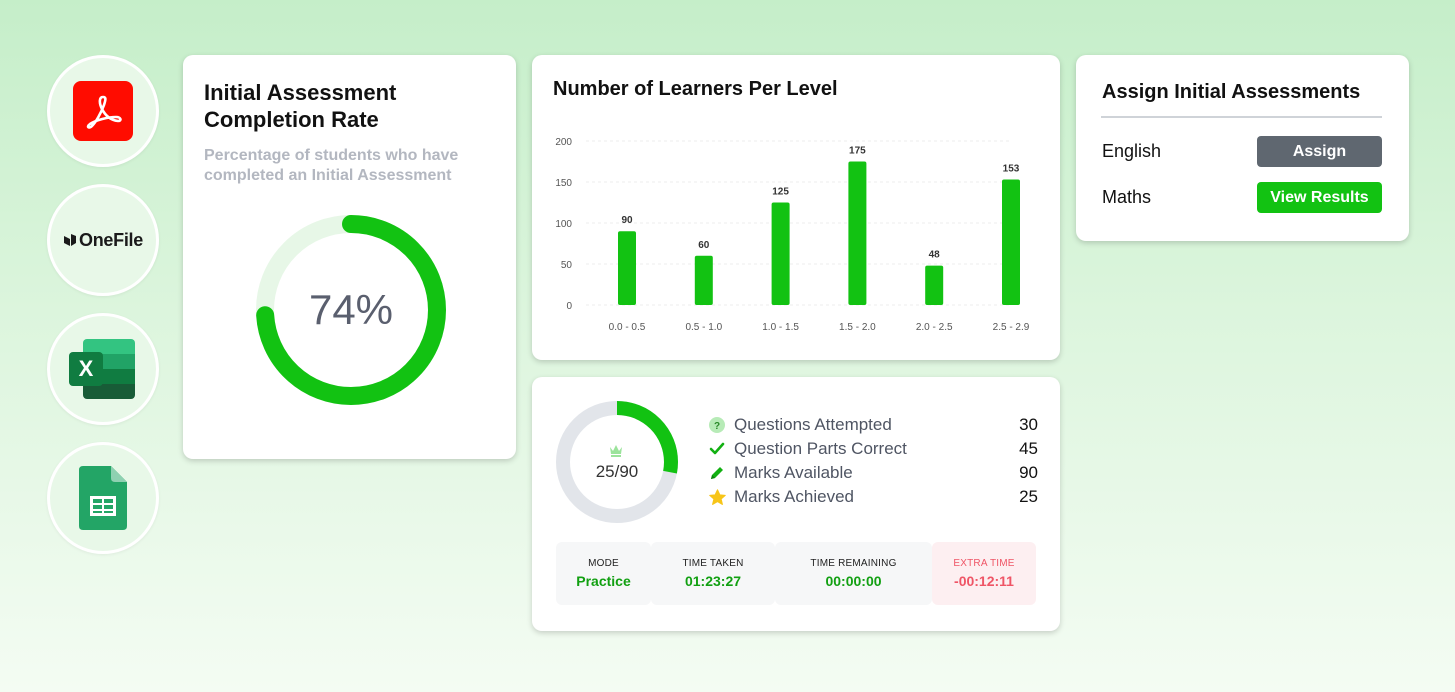  I want to click on subject-english: English, so click(1132, 151).